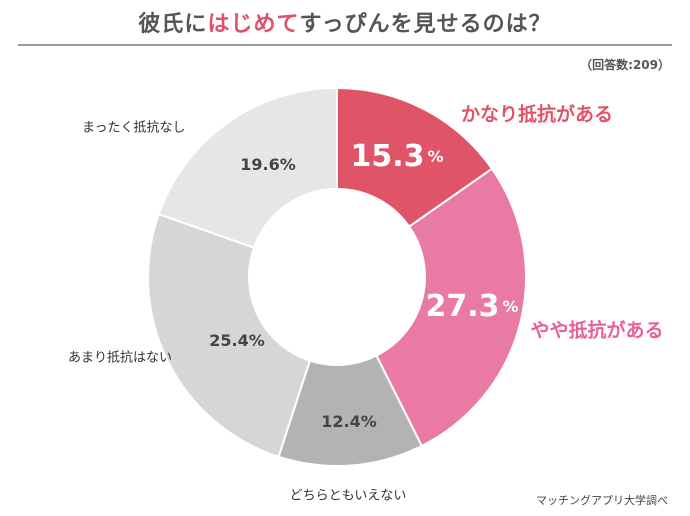 The height and width of the screenshot is (516, 690). What do you see at coordinates (625, 65) in the screenshot?
I see `respondent-count: （回答数:209）` at bounding box center [625, 65].